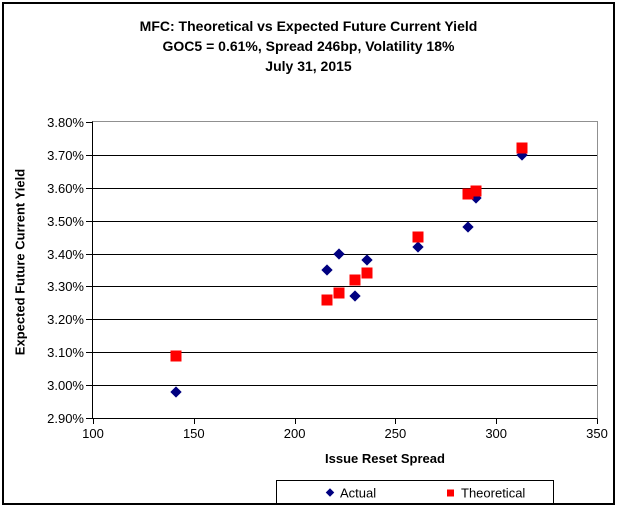  What do you see at coordinates (20, 262) in the screenshot?
I see `y-axis-title: Expected Future Current Yield` at bounding box center [20, 262].